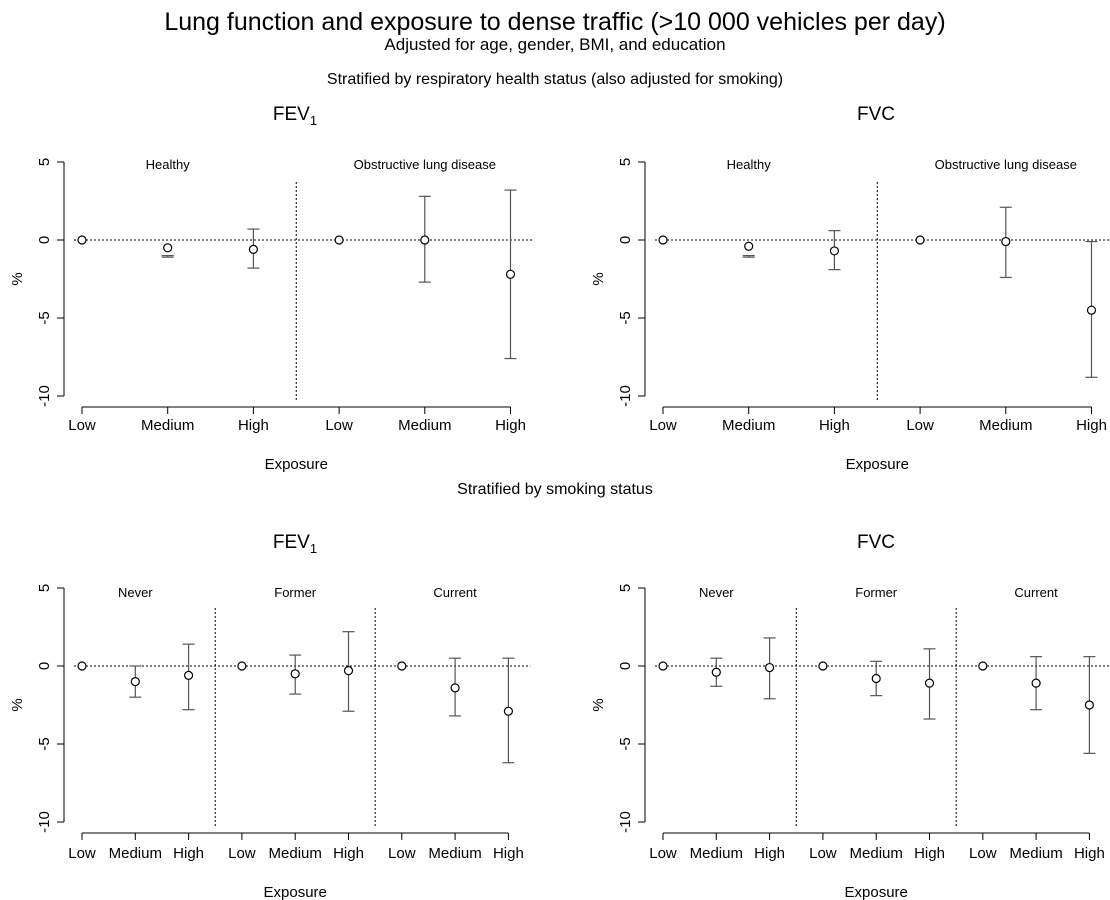 This screenshot has width=1110, height=900. I want to click on section-title-smoking: Stratified by smoking status, so click(555, 489).